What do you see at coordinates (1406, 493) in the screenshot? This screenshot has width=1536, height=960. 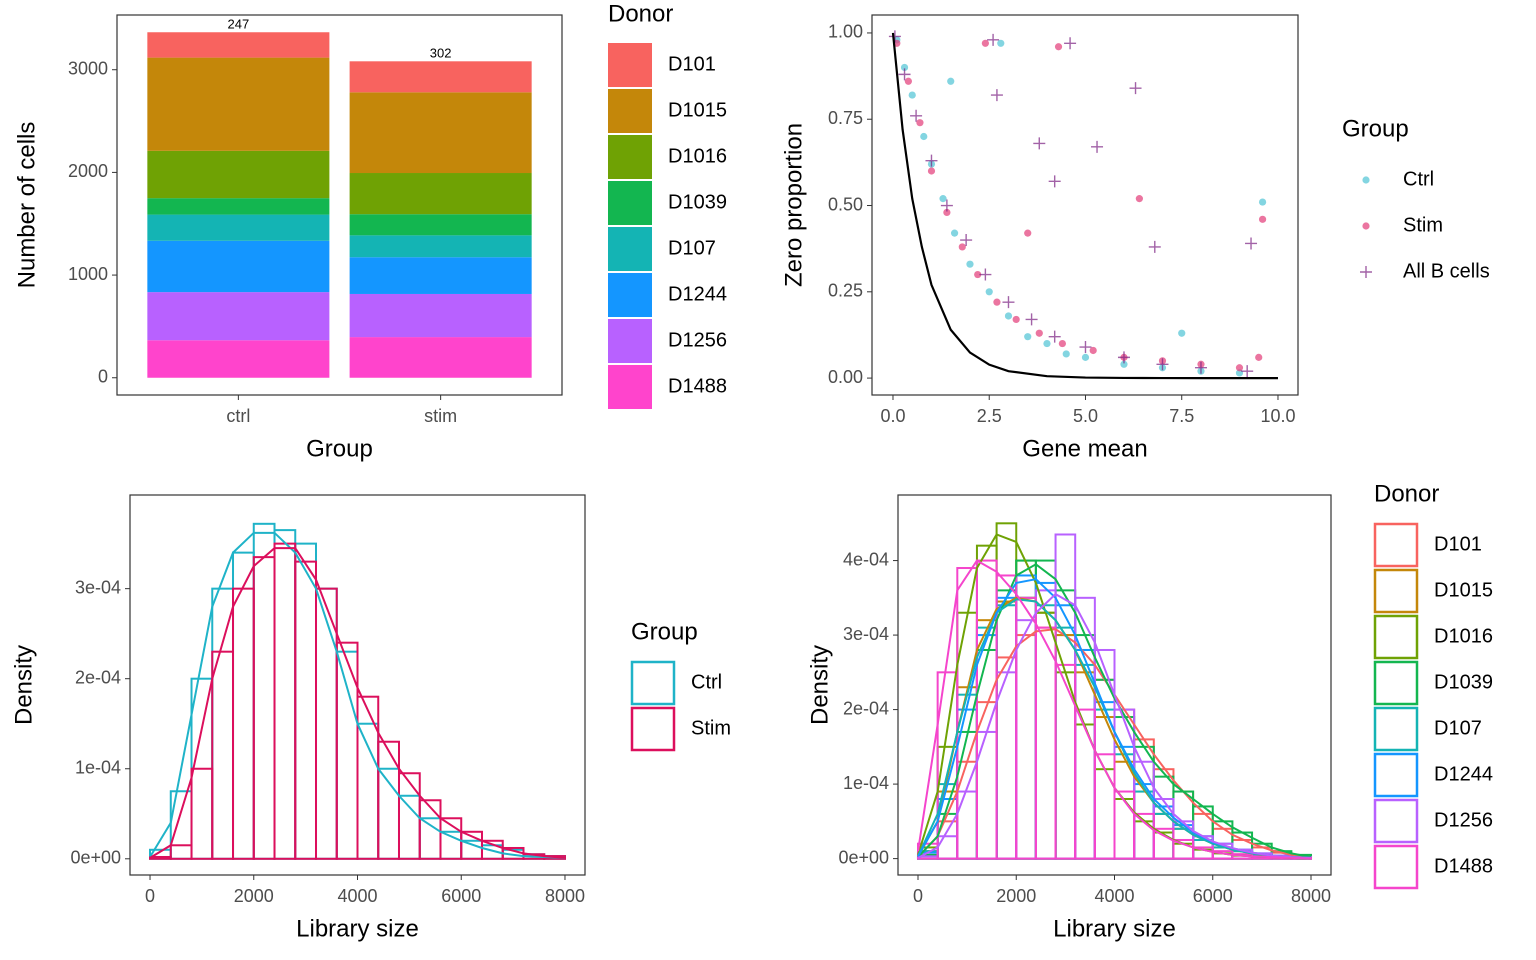 I see `legend-title: Donor` at bounding box center [1406, 493].